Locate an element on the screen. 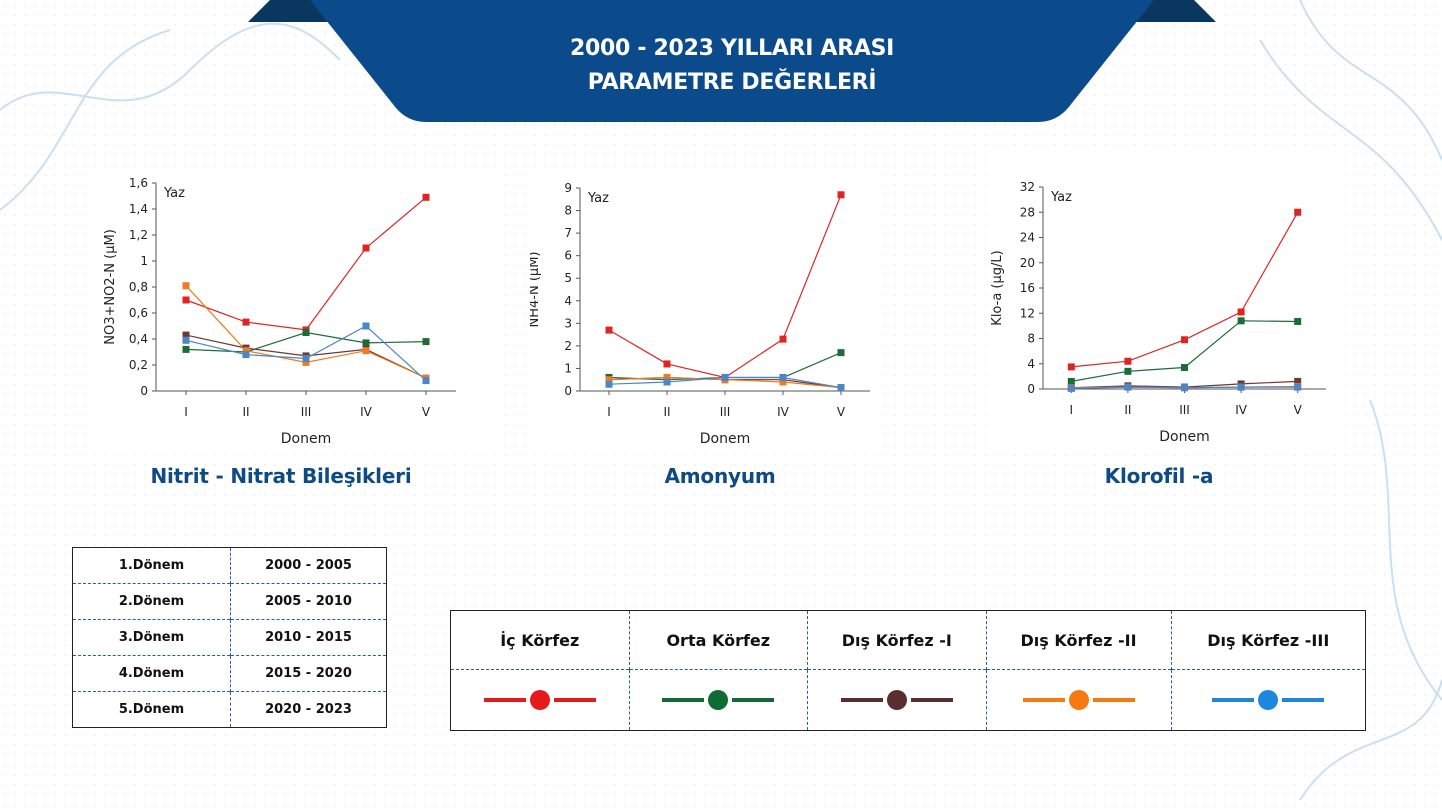  y-axis-label: NH4-N (µM) is located at coordinates (536, 290).